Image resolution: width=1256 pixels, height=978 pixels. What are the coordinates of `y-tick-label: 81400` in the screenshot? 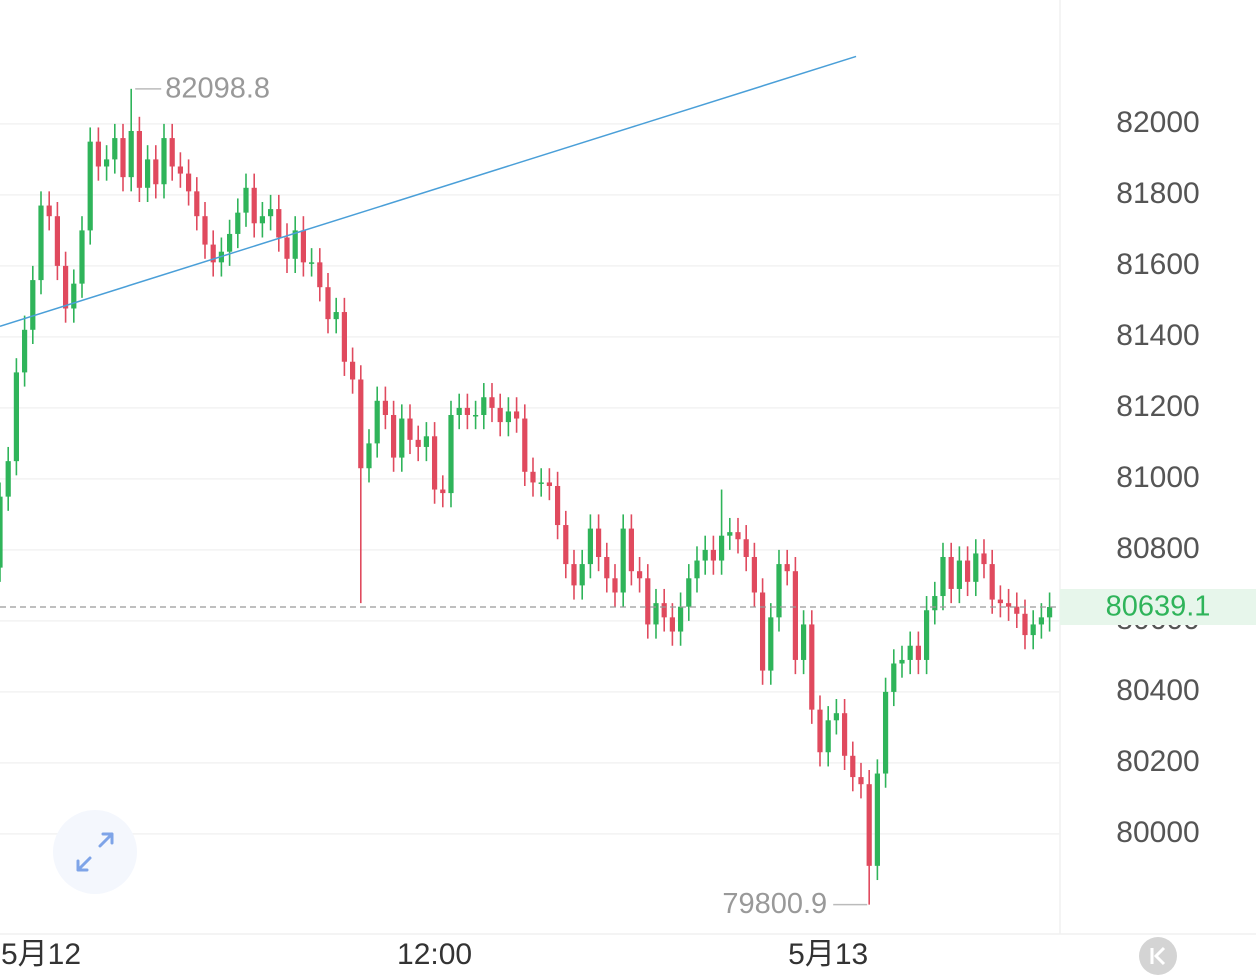 It's located at (1157, 335).